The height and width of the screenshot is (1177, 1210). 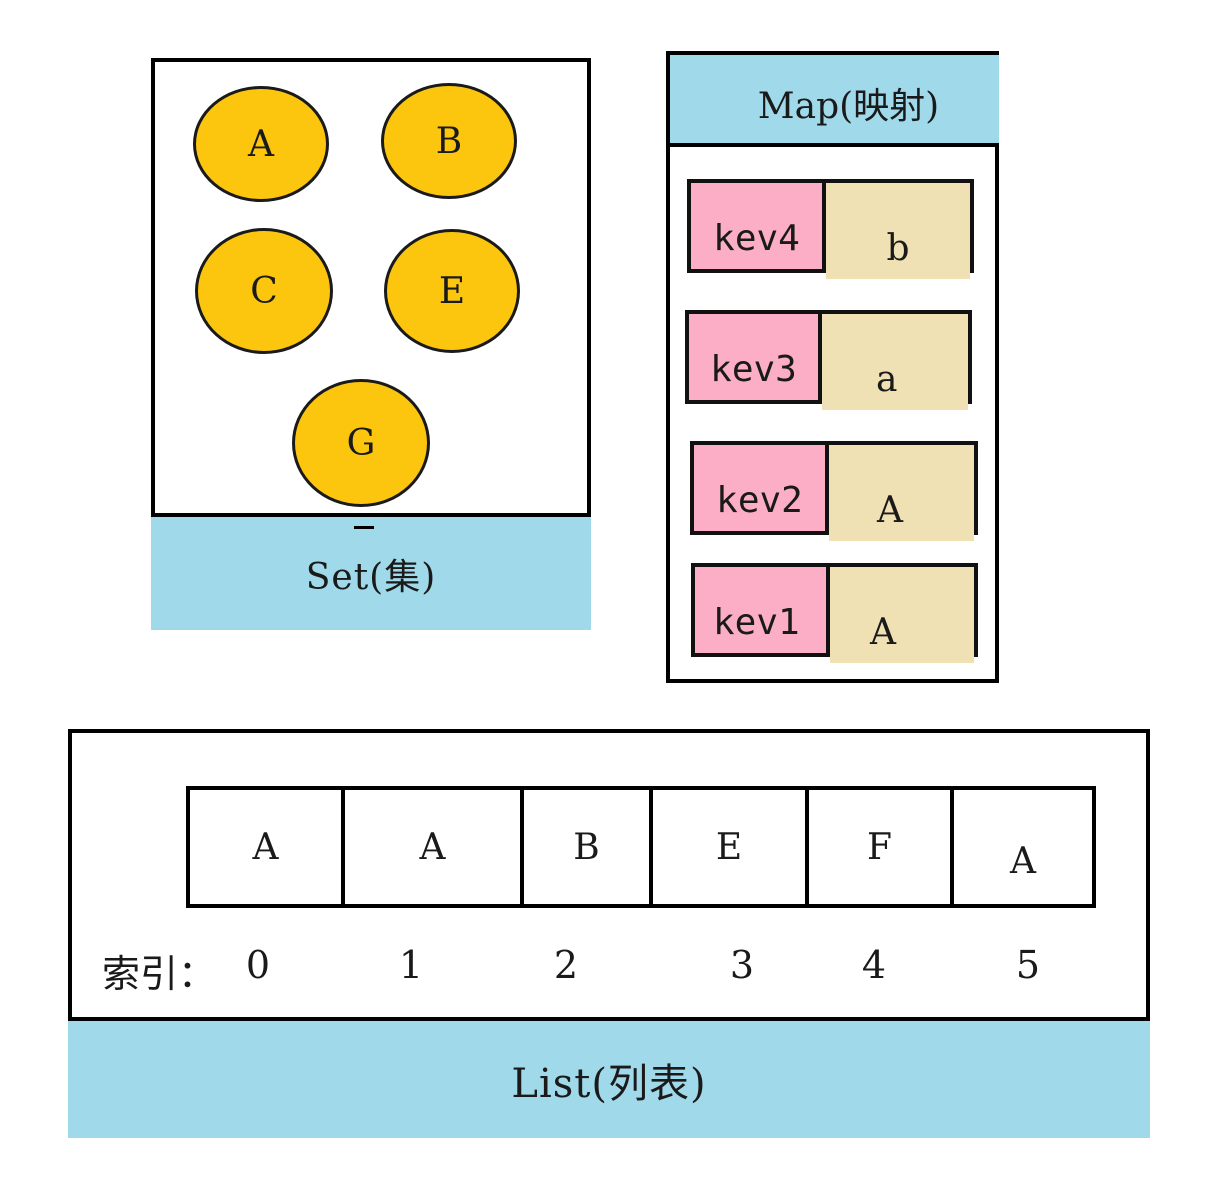 What do you see at coordinates (898, 231) in the screenshot?
I see `map-value: b` at bounding box center [898, 231].